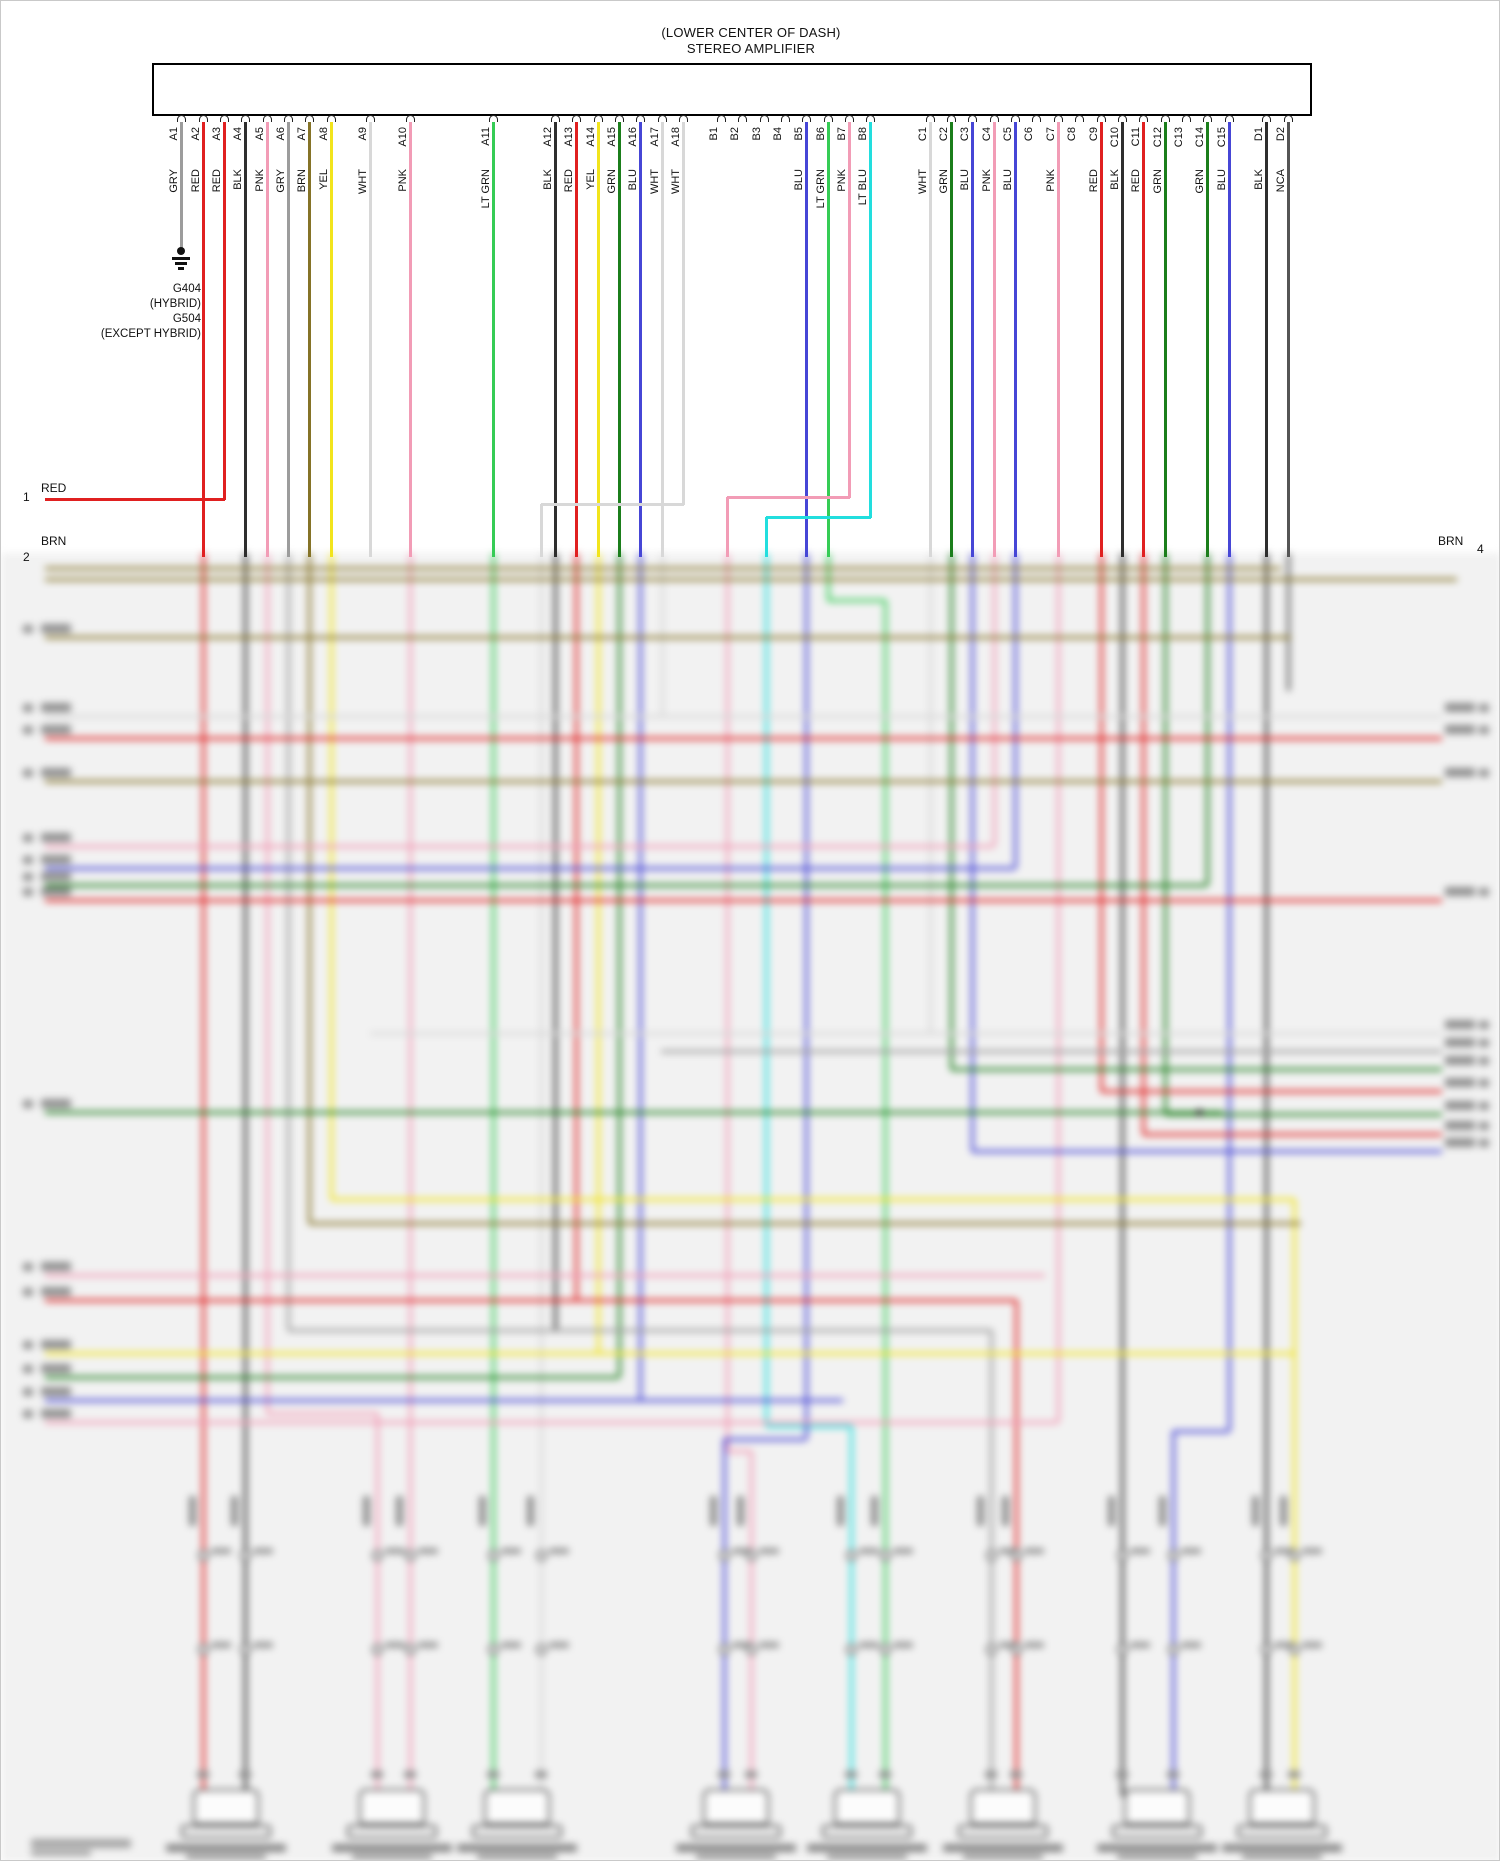  What do you see at coordinates (486, 189) in the screenshot?
I see `wire-color-label-A11: LT GRN` at bounding box center [486, 189].